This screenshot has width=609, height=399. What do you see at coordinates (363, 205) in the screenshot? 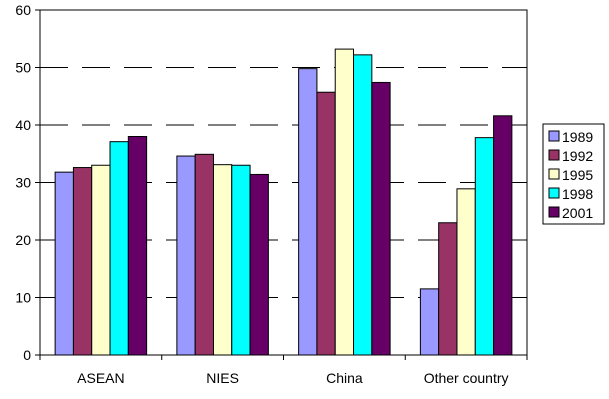
I see `bar-china-1998` at bounding box center [363, 205].